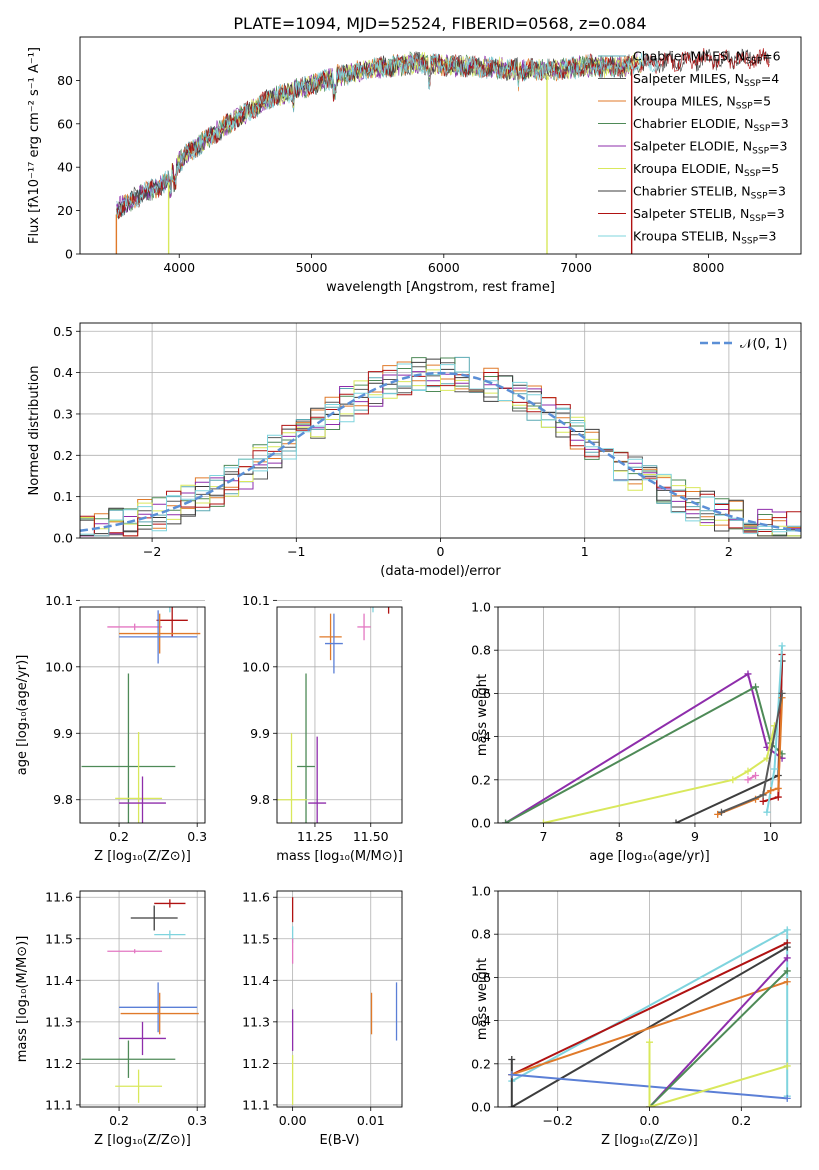  What do you see at coordinates (59, 897) in the screenshot?
I see `y-tick-label: 11.6` at bounding box center [59, 897].